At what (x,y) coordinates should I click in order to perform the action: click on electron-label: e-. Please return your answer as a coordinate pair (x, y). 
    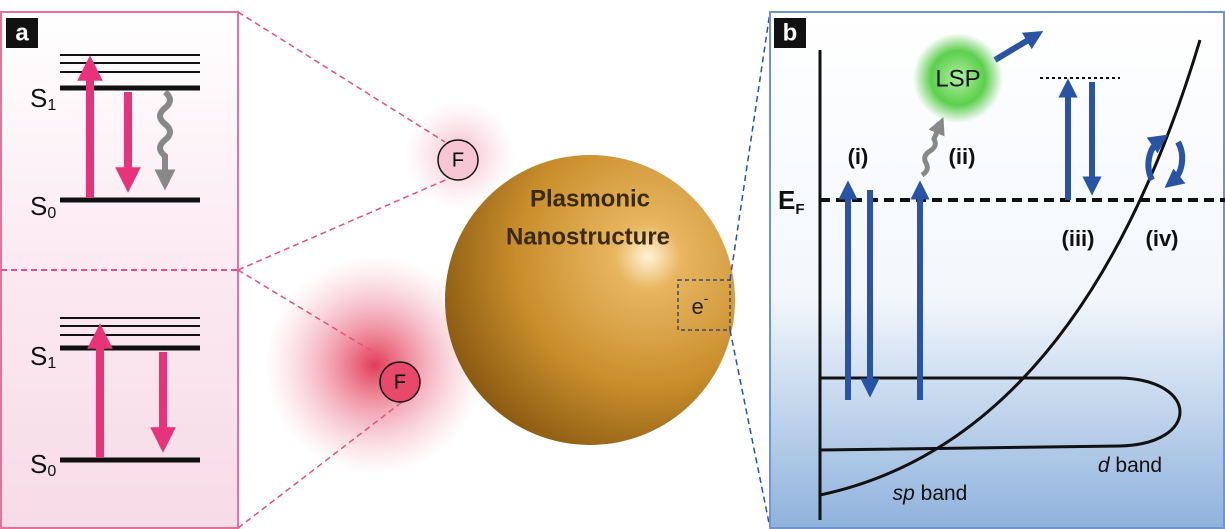
    Looking at the image, I should click on (700, 304).